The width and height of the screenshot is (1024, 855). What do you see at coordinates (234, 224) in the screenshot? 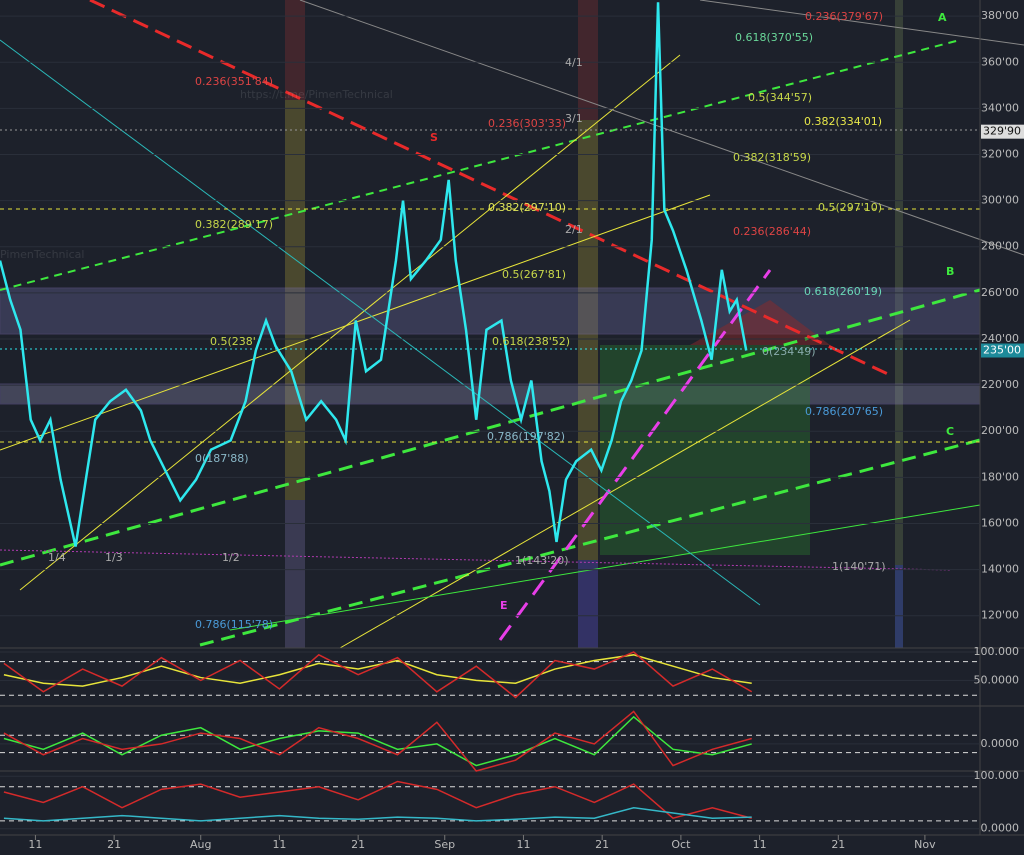
I see `fib-label: 0.382(289'17)` at bounding box center [234, 224].